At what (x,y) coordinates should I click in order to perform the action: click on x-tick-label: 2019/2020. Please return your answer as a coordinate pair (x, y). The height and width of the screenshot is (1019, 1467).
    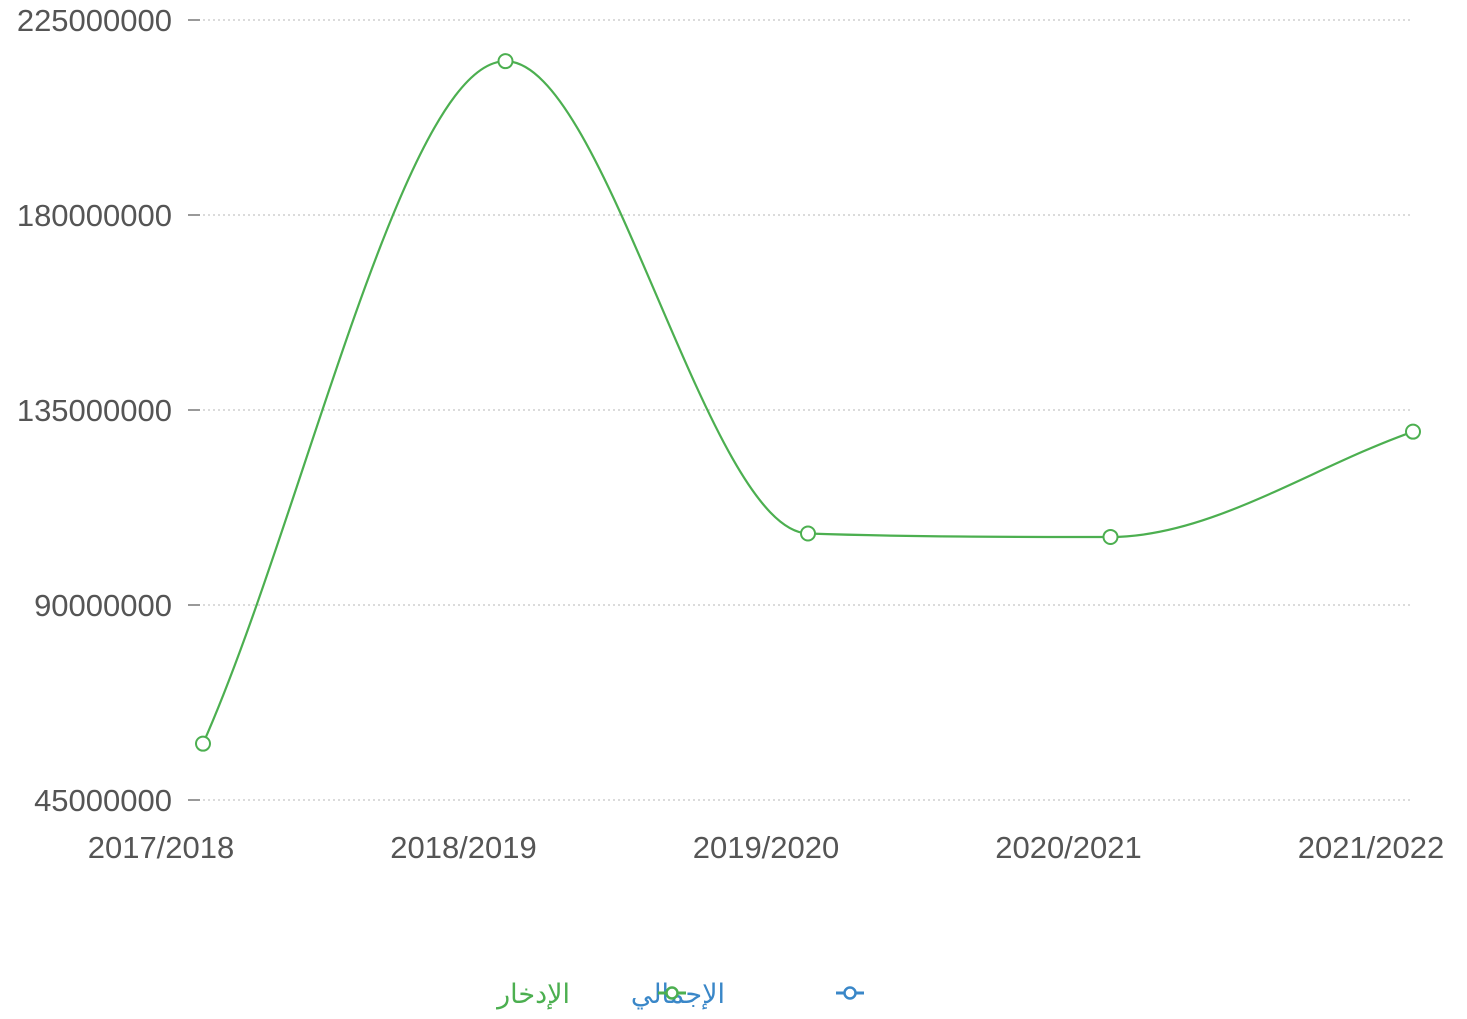
    Looking at the image, I should click on (766, 847).